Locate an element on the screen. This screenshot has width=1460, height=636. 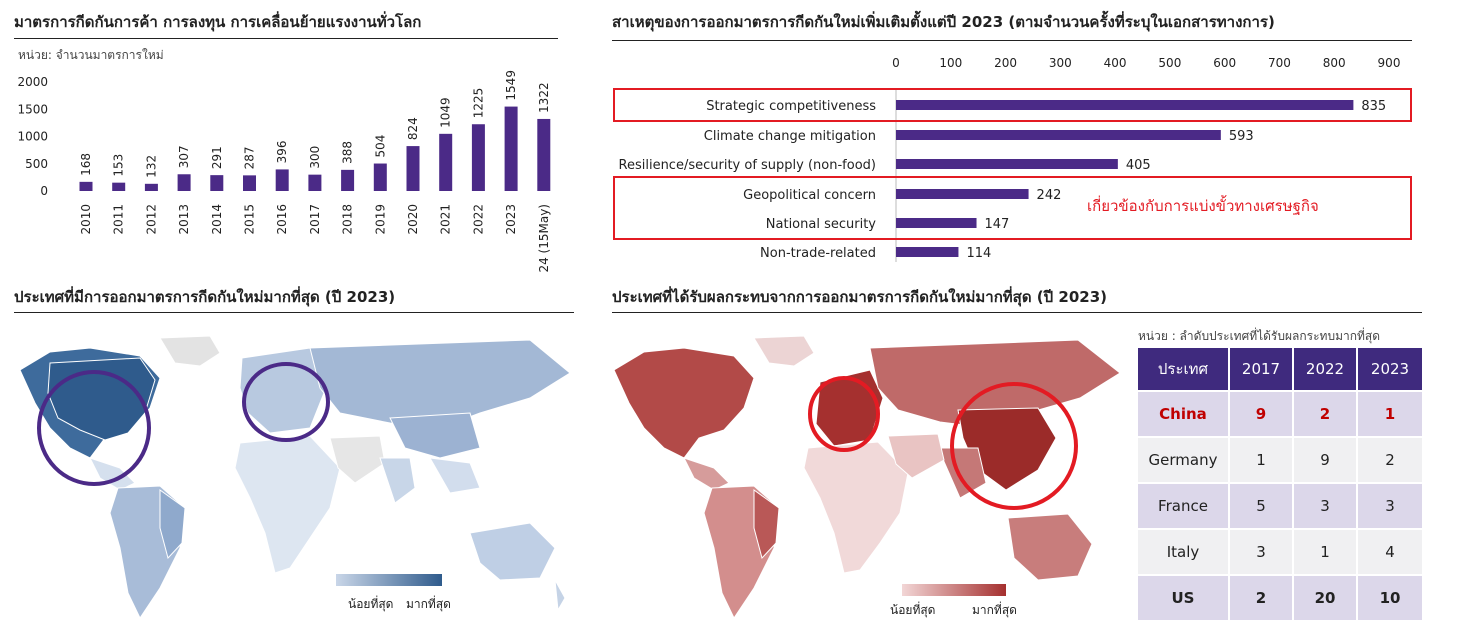
x-tick-label: 300 is located at coordinates (1060, 63).